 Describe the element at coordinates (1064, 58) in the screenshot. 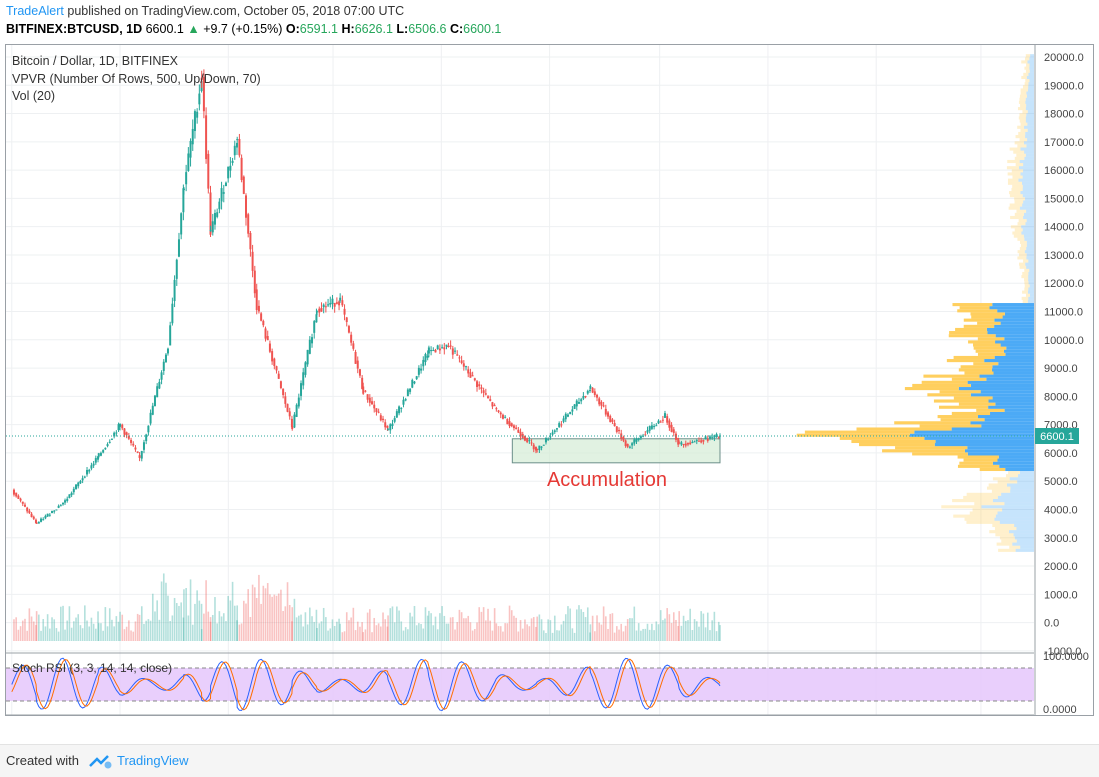

I see `price-tick-label: 20000.0` at that location.